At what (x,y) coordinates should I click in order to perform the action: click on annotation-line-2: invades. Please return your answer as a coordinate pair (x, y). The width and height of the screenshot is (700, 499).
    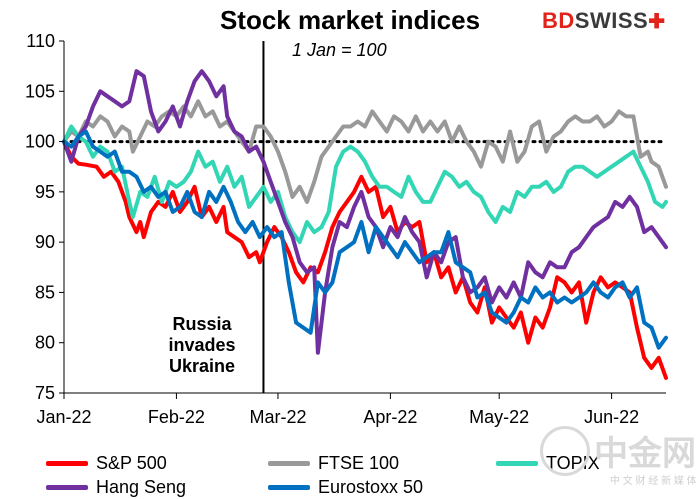
    Looking at the image, I should click on (202, 345).